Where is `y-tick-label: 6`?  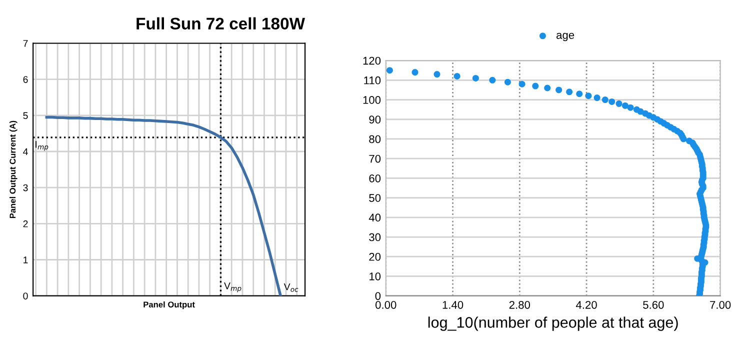
y-tick-label: 6 is located at coordinates (25, 79).